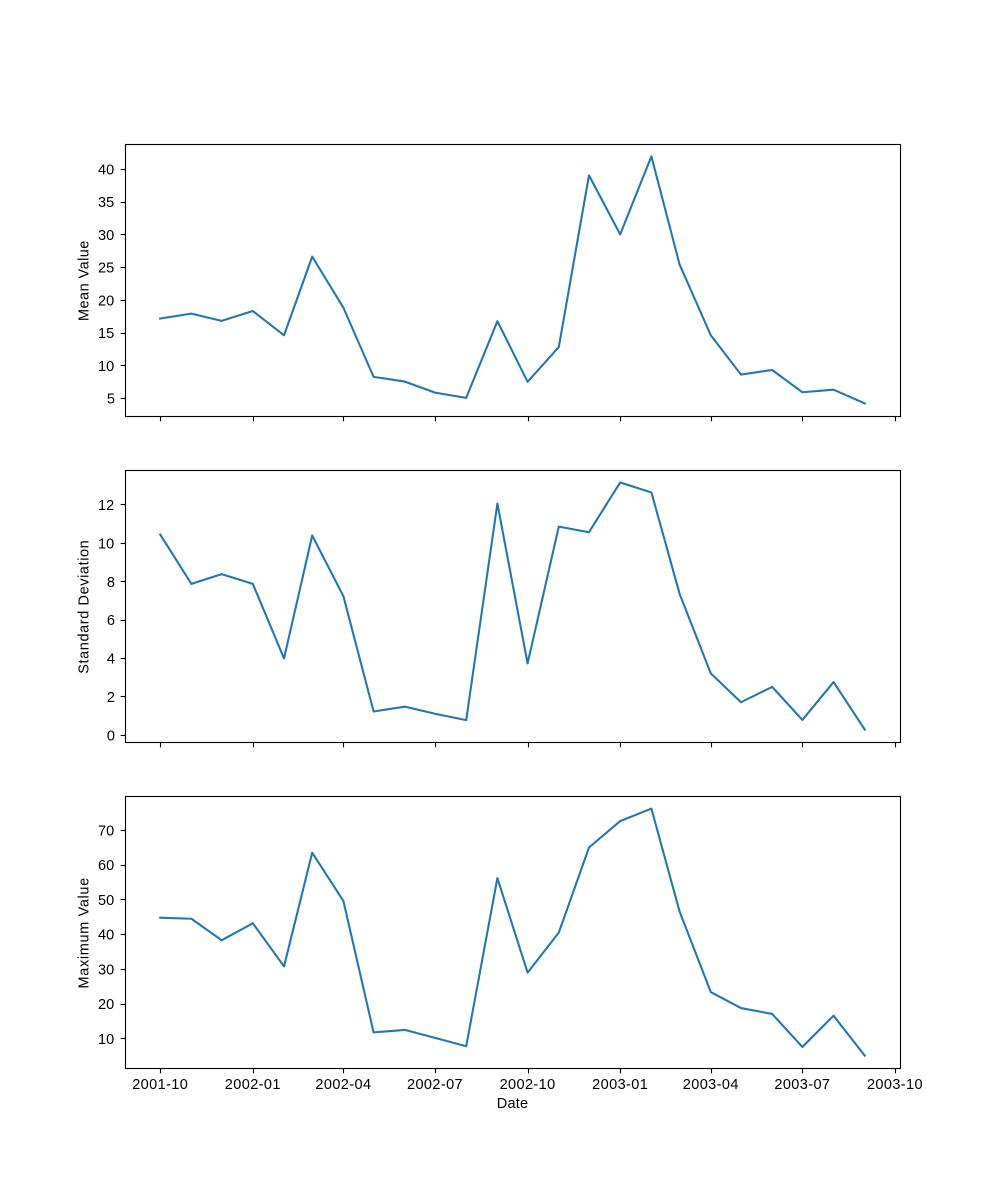 The height and width of the screenshot is (1200, 1000). Describe the element at coordinates (106, 866) in the screenshot. I see `svg-text: 60` at that location.